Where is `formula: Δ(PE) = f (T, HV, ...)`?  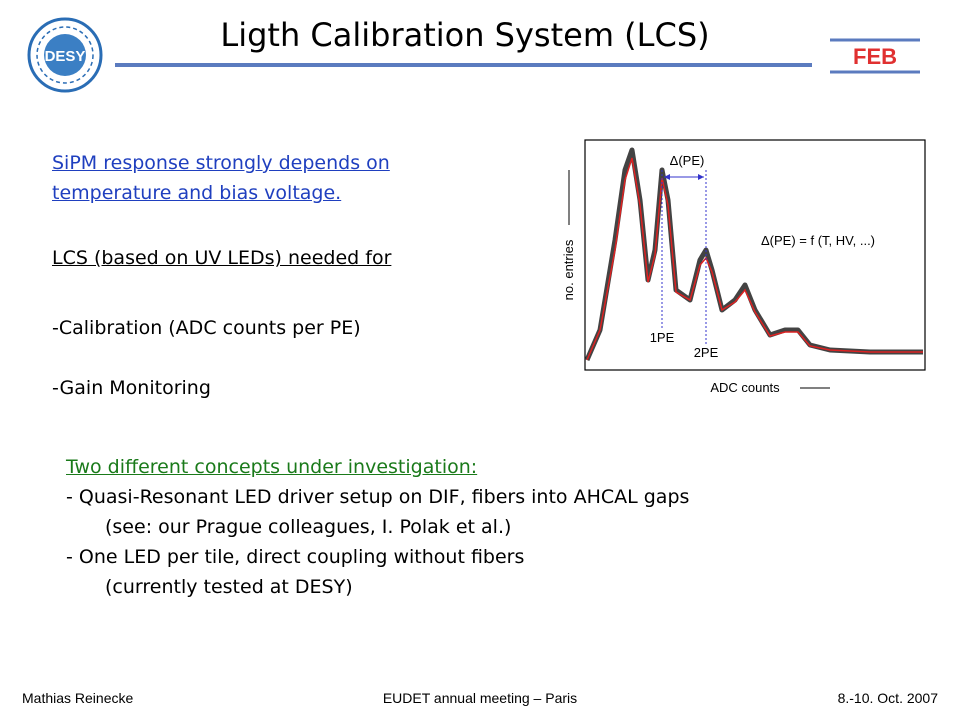
formula: Δ(PE) = f (T, HV, ...) is located at coordinates (818, 240).